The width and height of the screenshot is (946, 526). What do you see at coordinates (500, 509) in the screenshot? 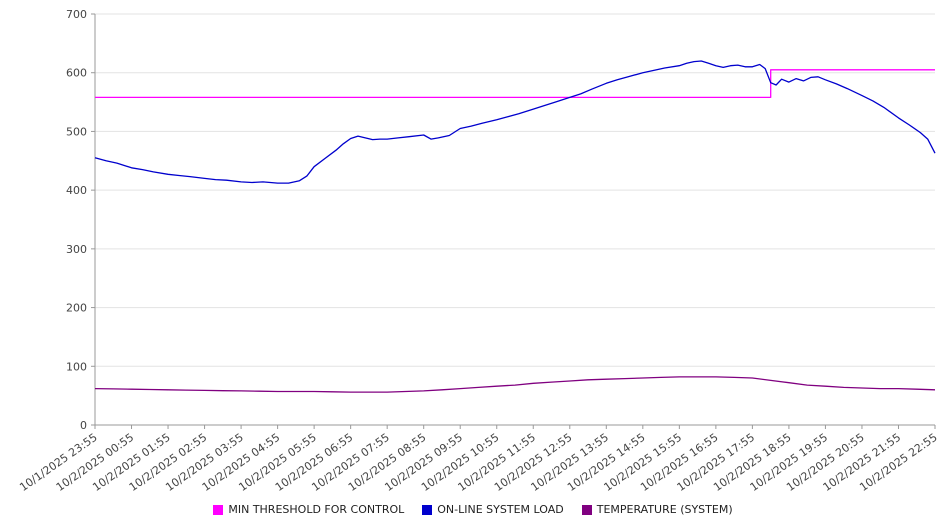
I see `legend-label-system-load: ON-LINE SYSTEM LOAD` at bounding box center [500, 509].